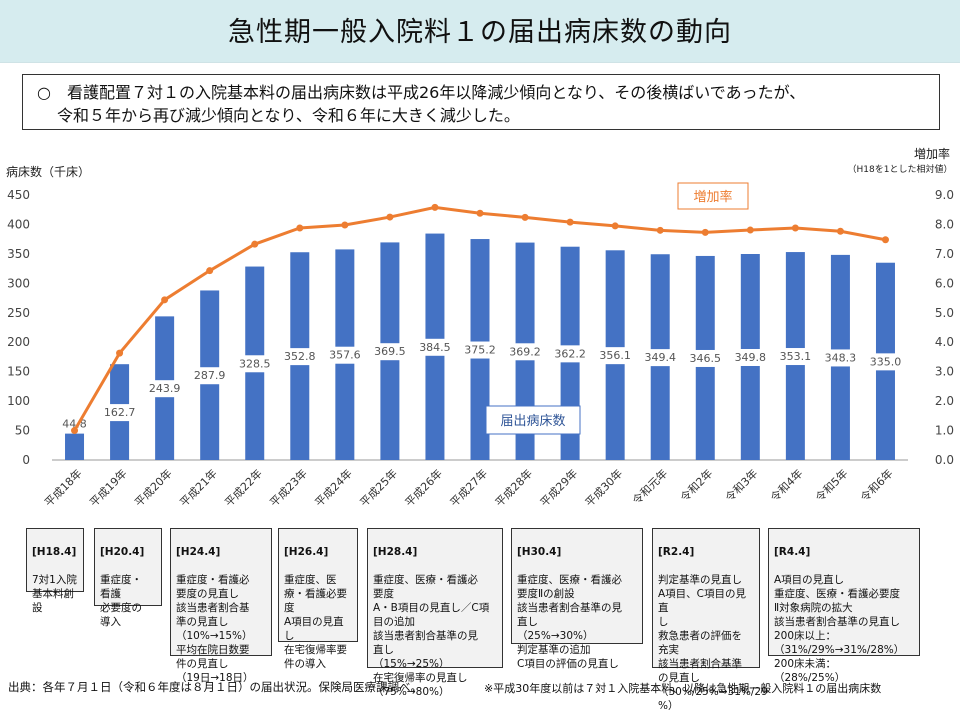  I want to click on left-tick-label: 200, so click(18, 342).